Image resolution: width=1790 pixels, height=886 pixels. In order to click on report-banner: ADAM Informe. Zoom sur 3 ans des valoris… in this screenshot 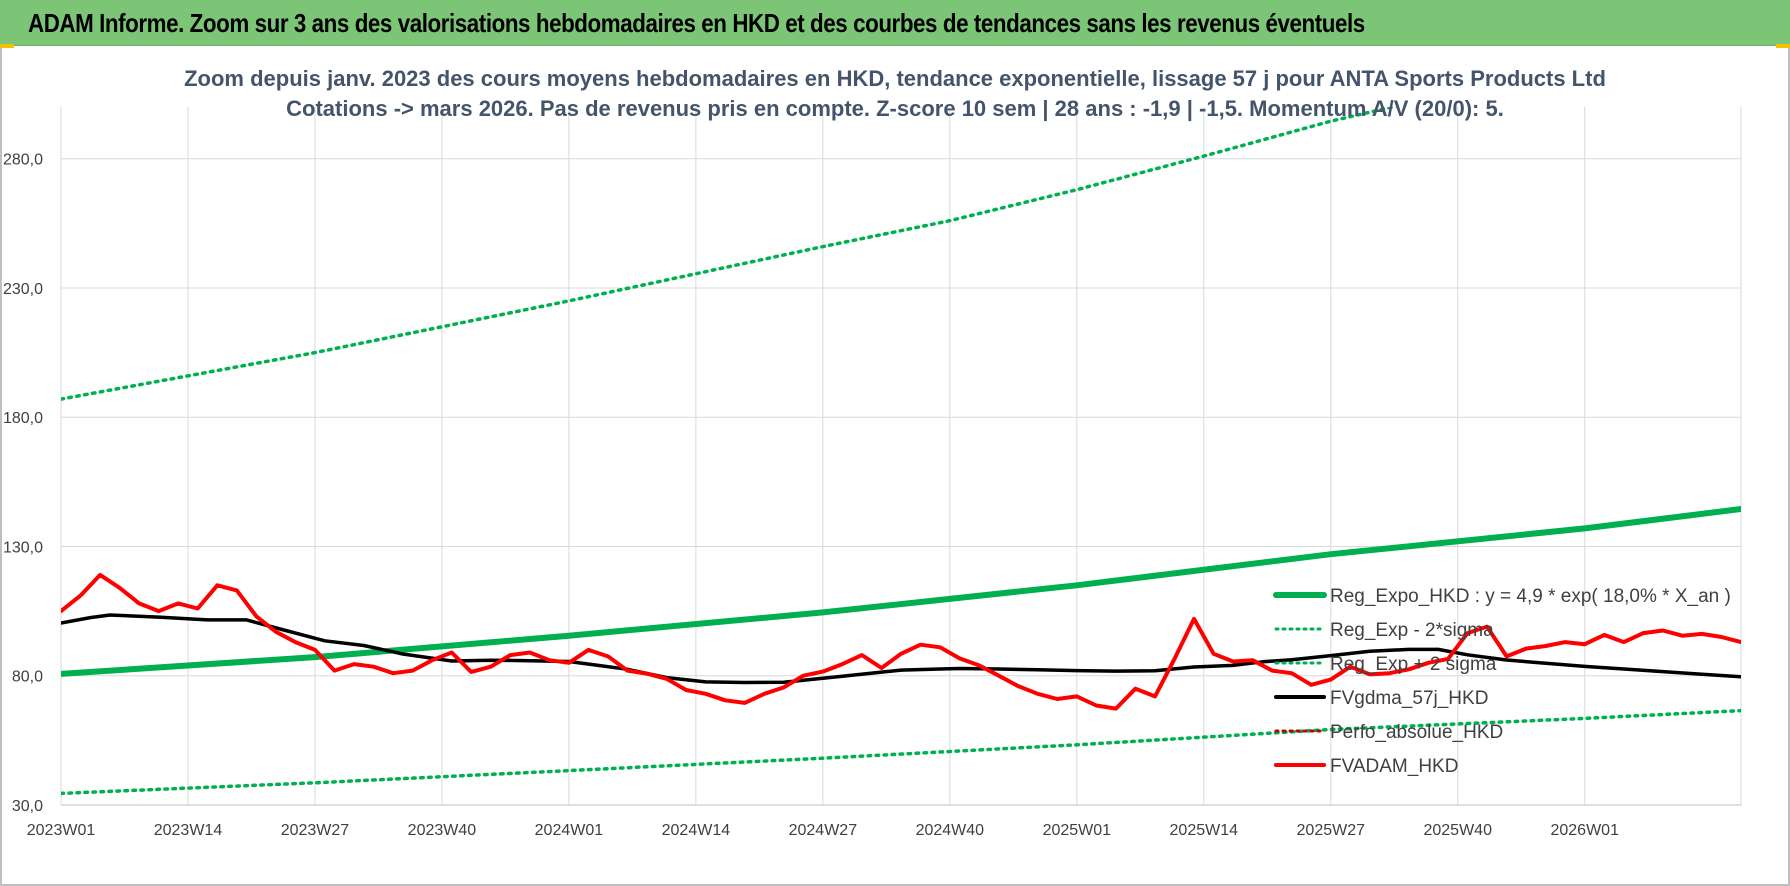, I will do `click(895, 23)`.